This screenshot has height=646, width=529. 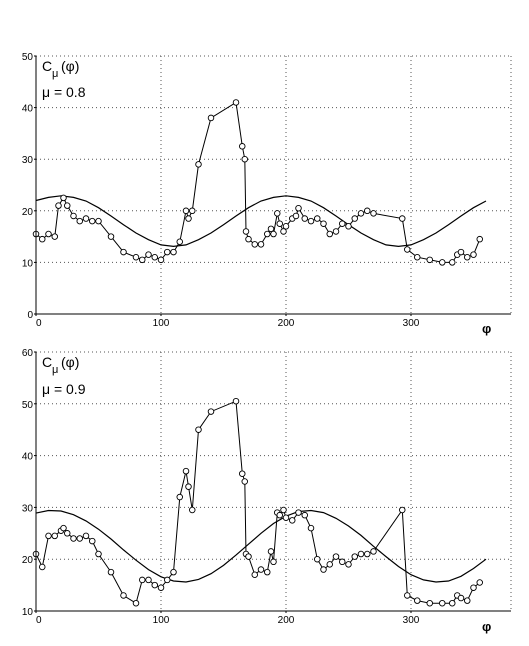 I want to click on y-tick-label: 0, so click(x=30, y=315).